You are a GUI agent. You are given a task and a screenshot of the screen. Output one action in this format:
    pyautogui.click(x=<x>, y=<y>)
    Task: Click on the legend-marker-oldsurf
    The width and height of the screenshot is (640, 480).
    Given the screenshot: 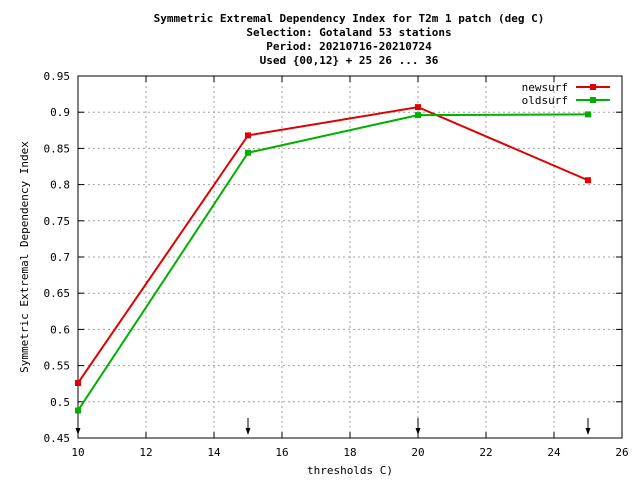 What is the action you would take?
    pyautogui.click(x=593, y=100)
    